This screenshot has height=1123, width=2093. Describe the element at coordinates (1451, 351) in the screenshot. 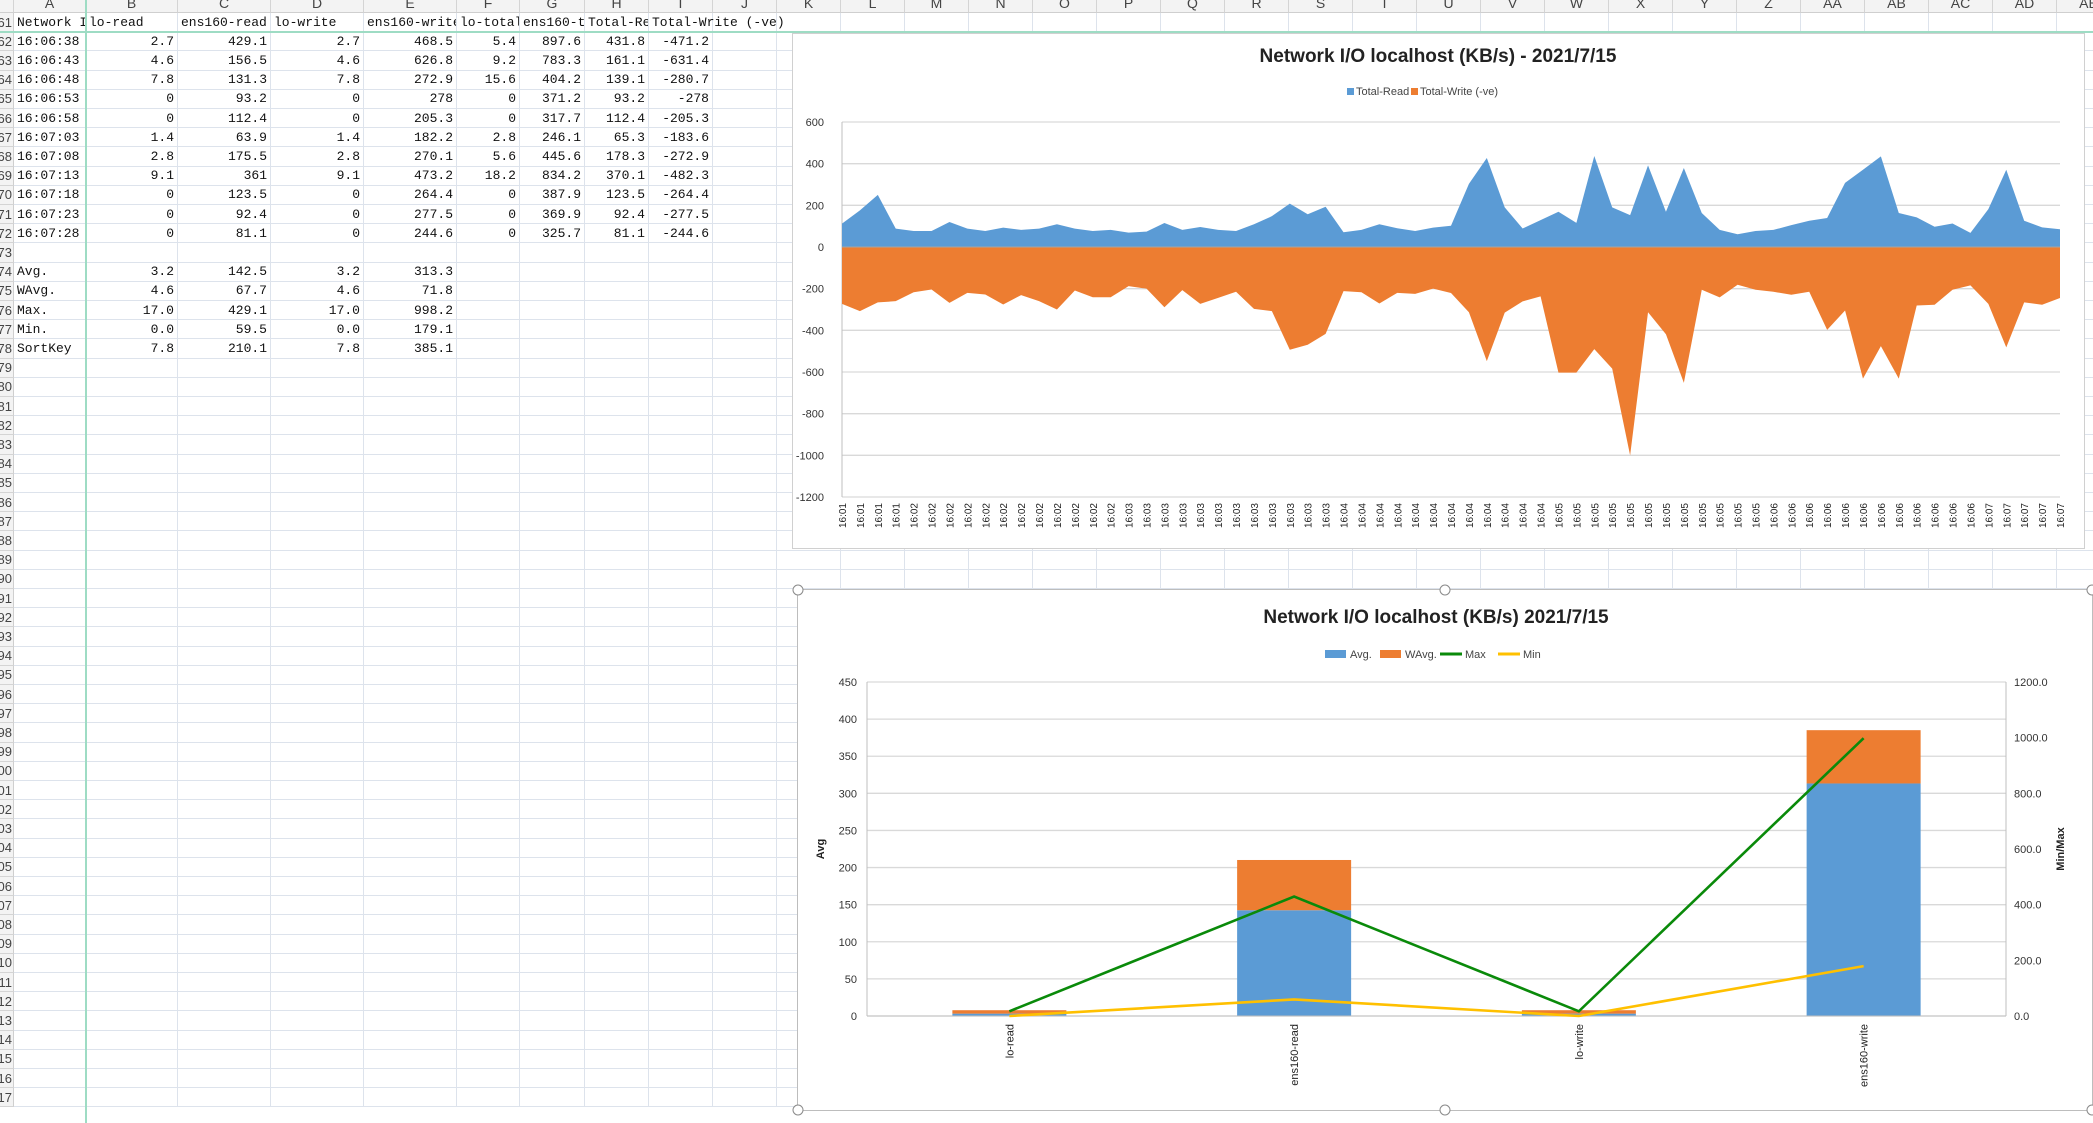

I see `area-series-total-write` at that location.